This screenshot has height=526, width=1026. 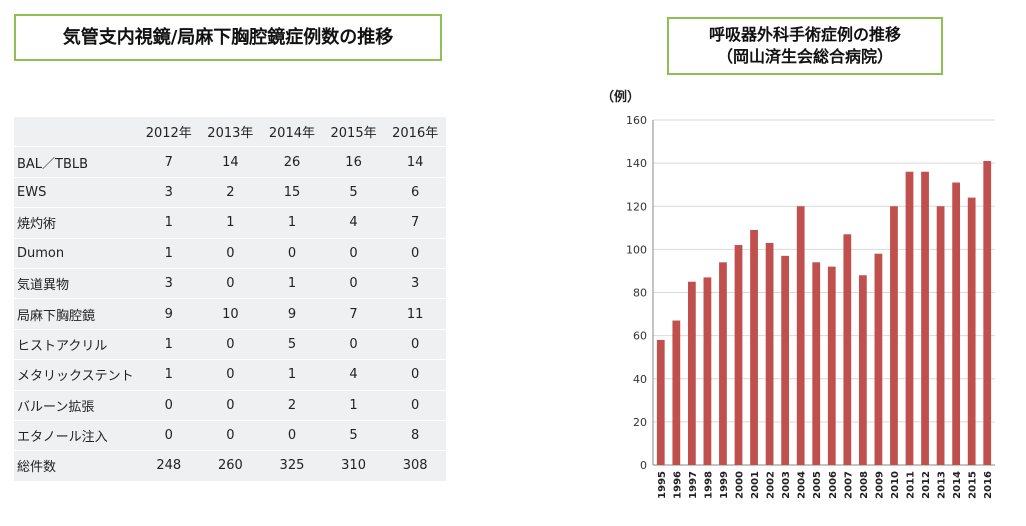 I want to click on table-cell: 8, so click(x=415, y=436).